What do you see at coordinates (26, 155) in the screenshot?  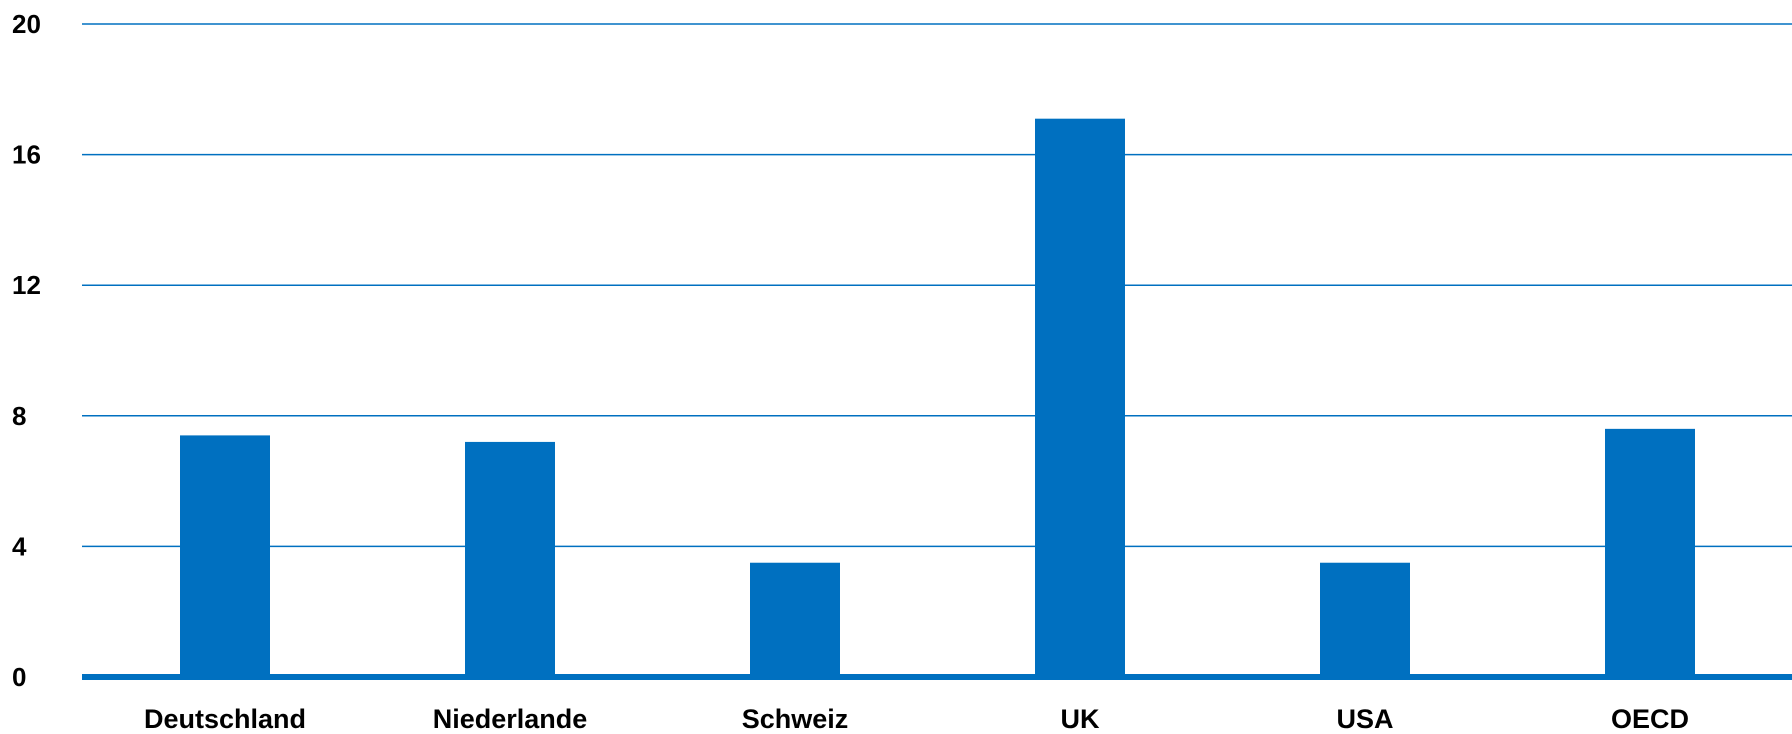 I see `y-tick-label: 16` at bounding box center [26, 155].